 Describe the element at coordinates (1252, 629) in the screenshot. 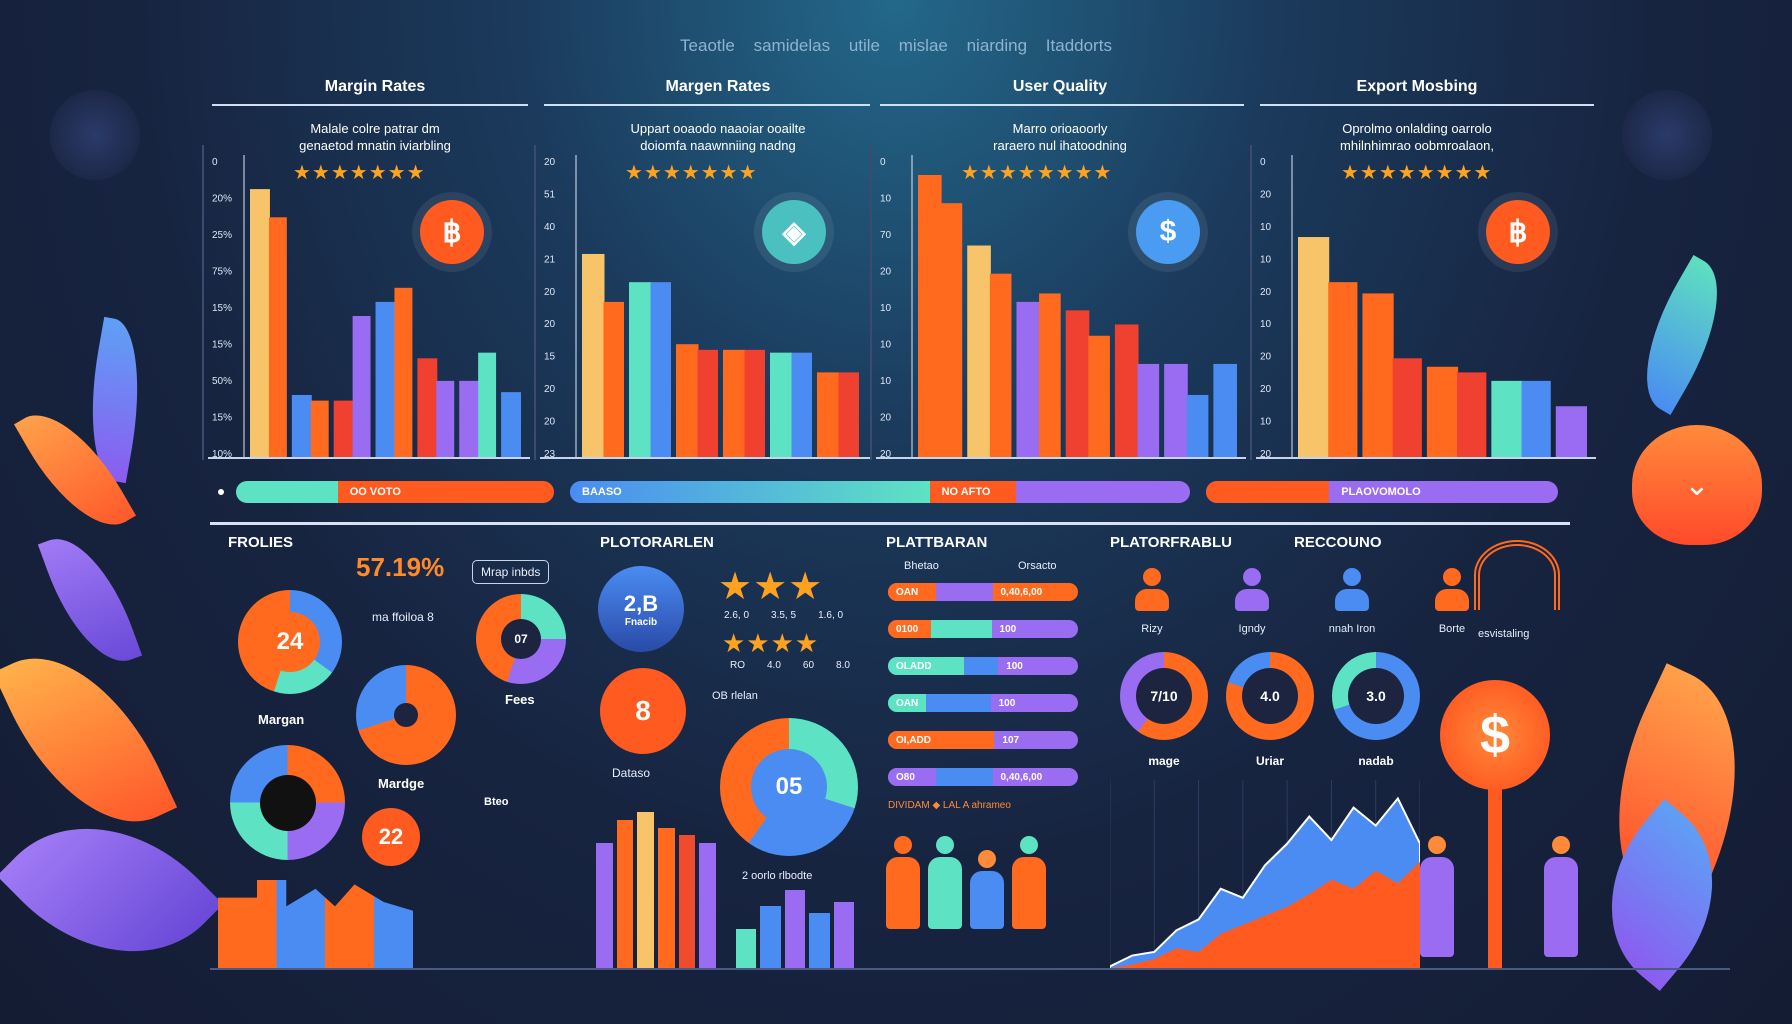

I see `person-label: Igndy` at that location.